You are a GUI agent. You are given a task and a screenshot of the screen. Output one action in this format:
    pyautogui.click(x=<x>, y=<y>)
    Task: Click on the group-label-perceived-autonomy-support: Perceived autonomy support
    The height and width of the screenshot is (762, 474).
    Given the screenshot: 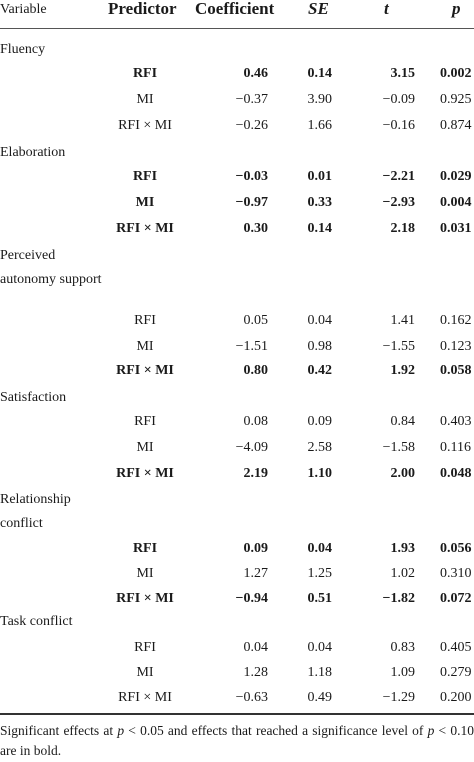 What is the action you would take?
    pyautogui.click(x=51, y=267)
    